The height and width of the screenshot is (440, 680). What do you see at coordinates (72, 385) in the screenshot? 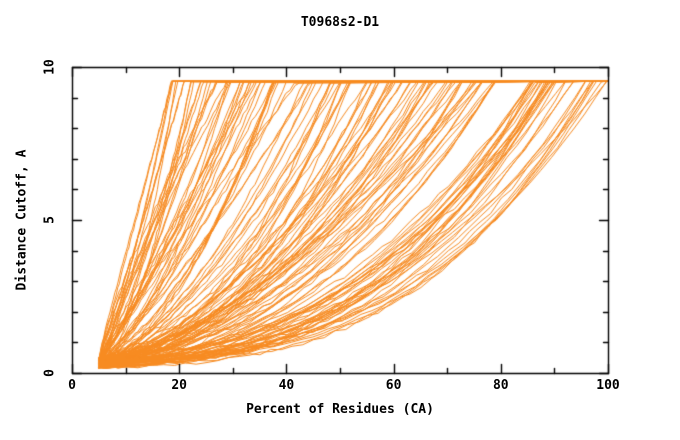
I see `x-tick-label: 0` at bounding box center [72, 385].